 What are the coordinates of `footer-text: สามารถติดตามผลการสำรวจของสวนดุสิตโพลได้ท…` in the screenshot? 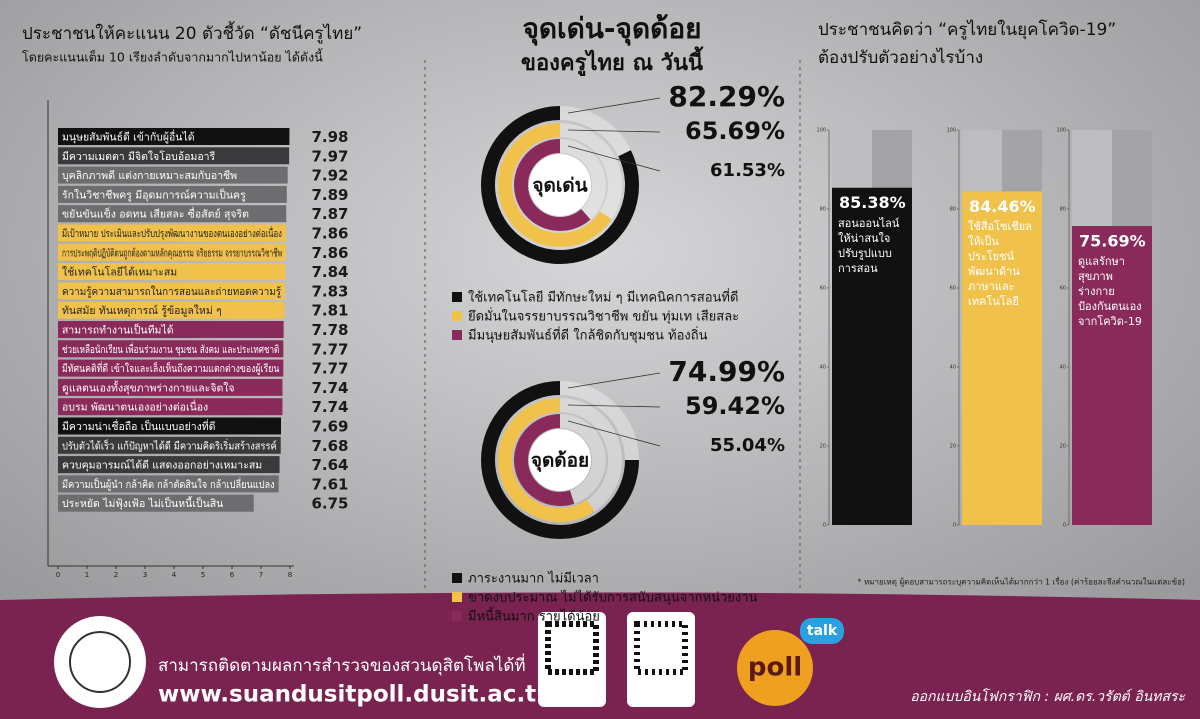 It's located at (342, 664).